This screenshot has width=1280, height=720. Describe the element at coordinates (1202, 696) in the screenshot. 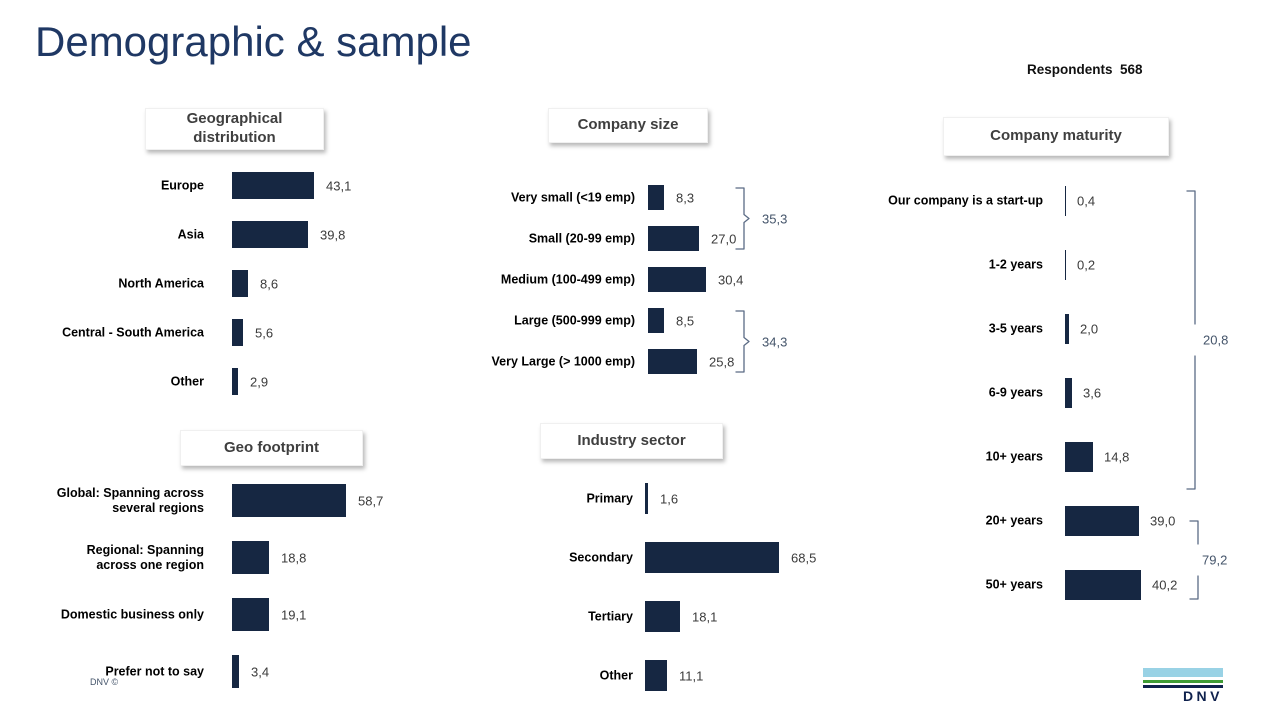

I see `logo-text: DNV` at that location.